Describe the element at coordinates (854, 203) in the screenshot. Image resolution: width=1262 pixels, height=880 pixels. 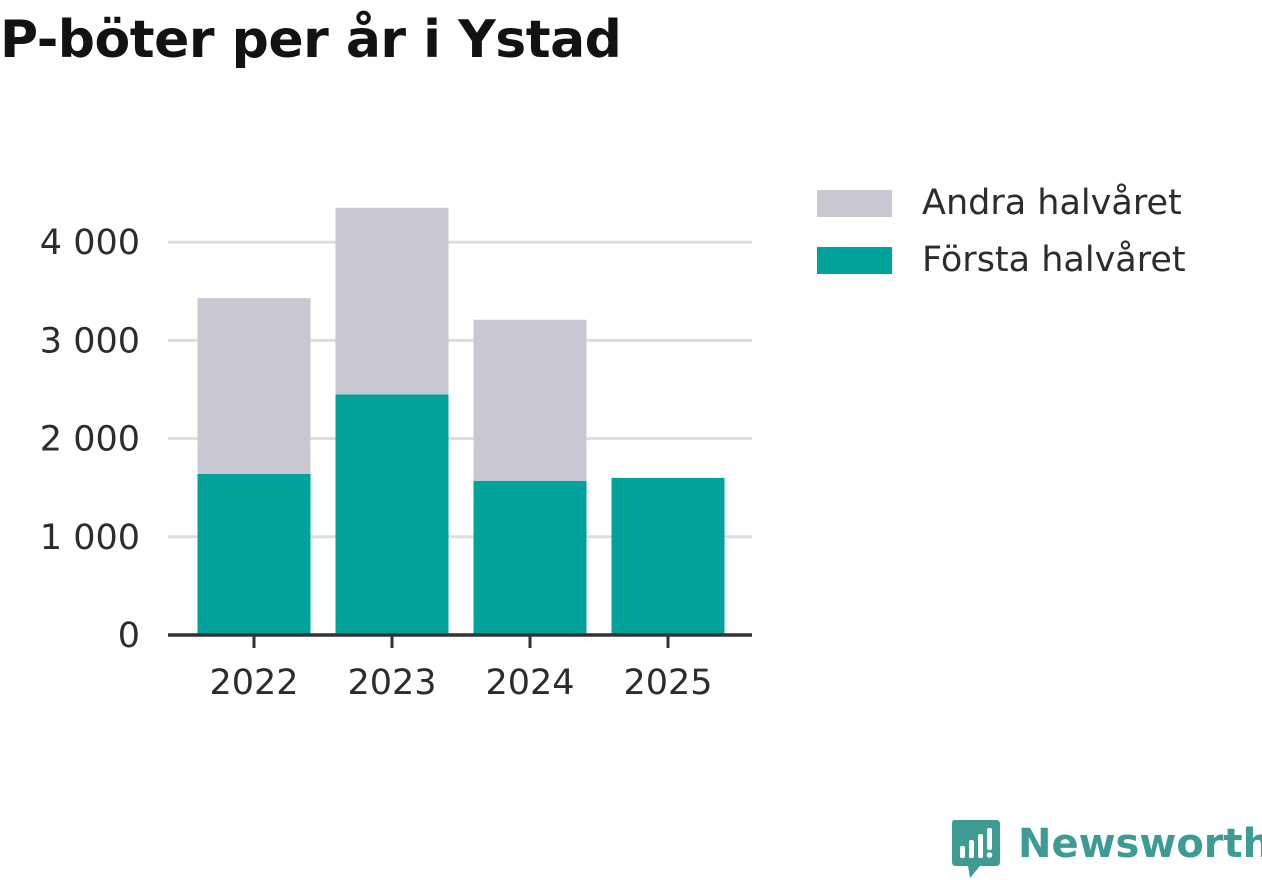
I see `legend-swatch-second-half` at that location.